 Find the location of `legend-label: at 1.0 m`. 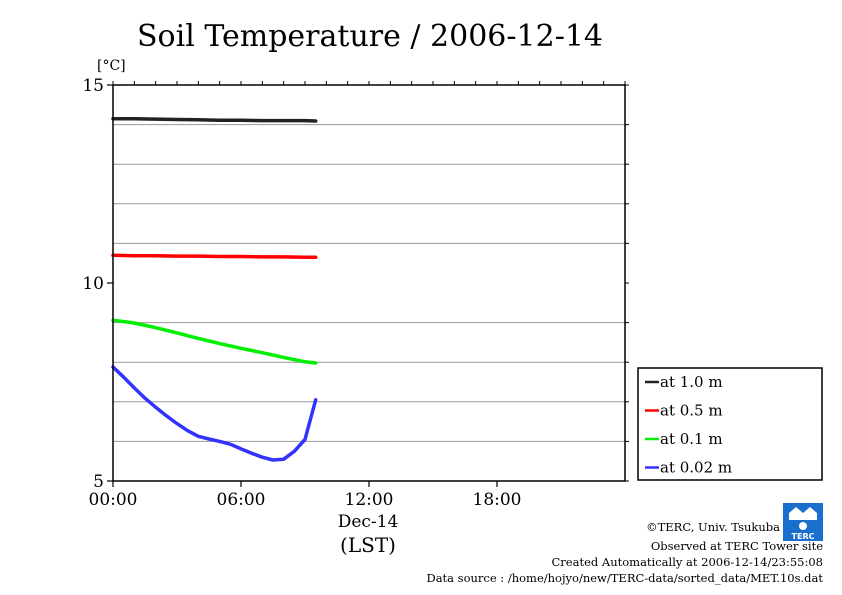

legend-label: at 1.0 m is located at coordinates (691, 382).